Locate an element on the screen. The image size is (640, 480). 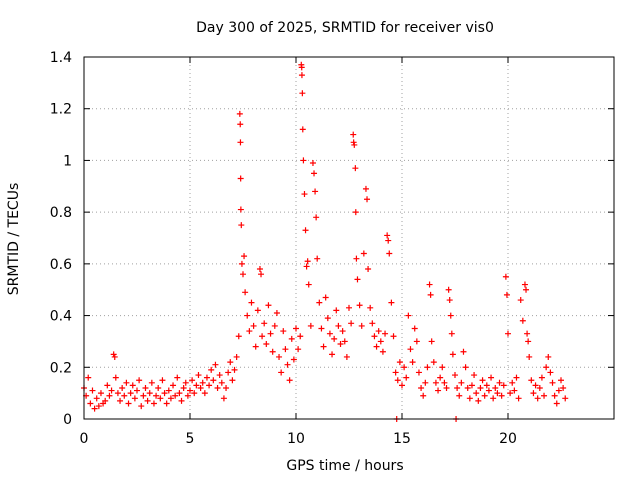
y-tick-label: 0.8 is located at coordinates (61, 213).